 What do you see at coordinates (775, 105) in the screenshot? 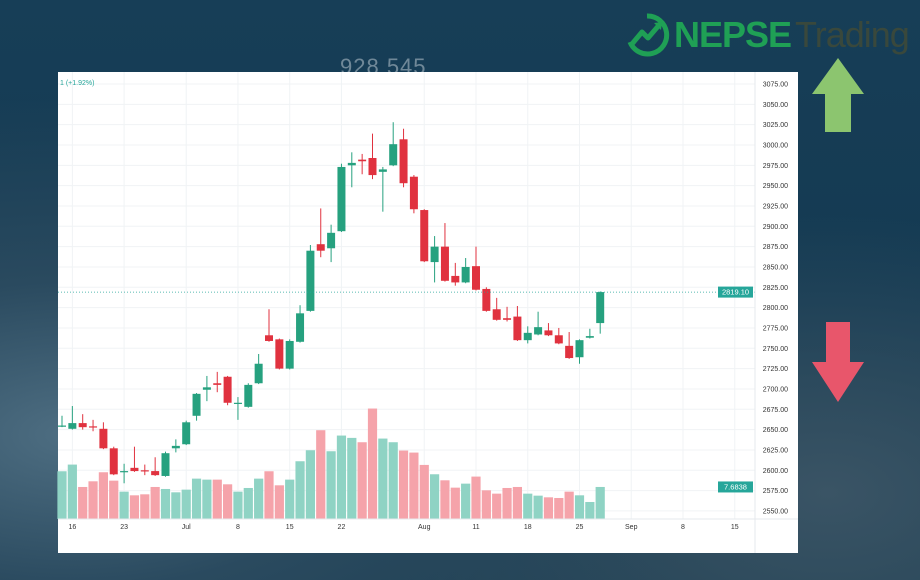
I see `y-tick-label: 3050.00` at bounding box center [775, 105].